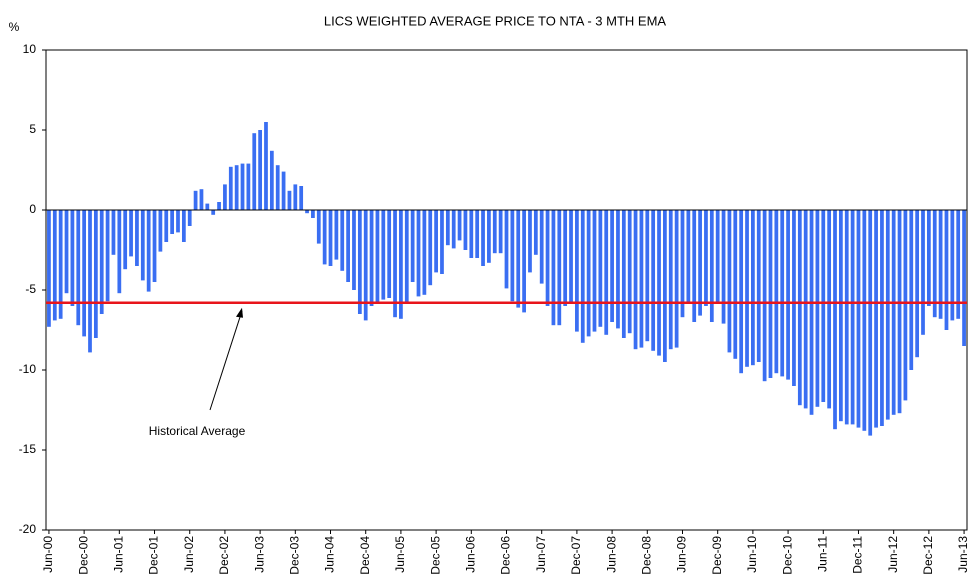  I want to click on x-tick-label: Dec-08, so click(646, 555).